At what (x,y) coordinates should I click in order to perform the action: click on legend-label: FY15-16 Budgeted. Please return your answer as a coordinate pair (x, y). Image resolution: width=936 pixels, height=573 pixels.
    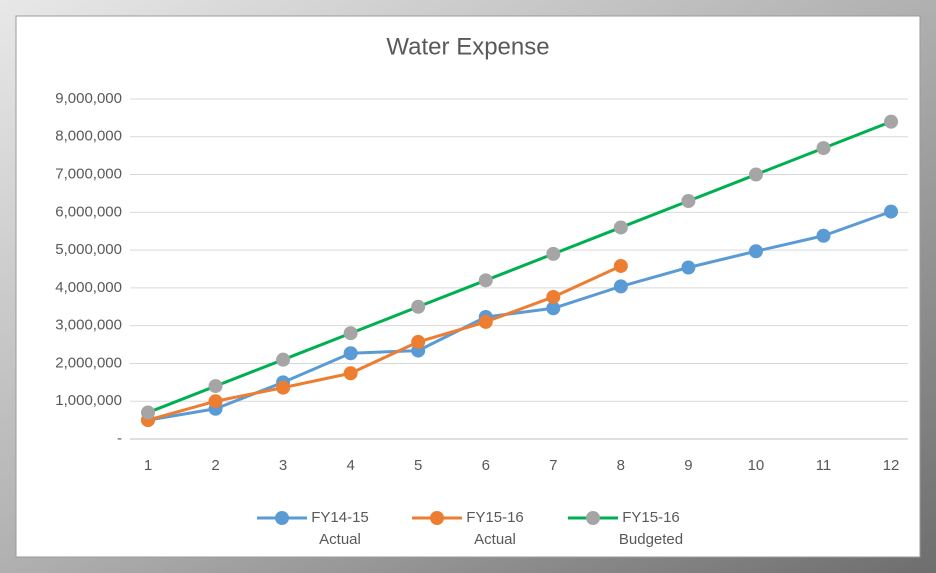
    Looking at the image, I should click on (651, 528).